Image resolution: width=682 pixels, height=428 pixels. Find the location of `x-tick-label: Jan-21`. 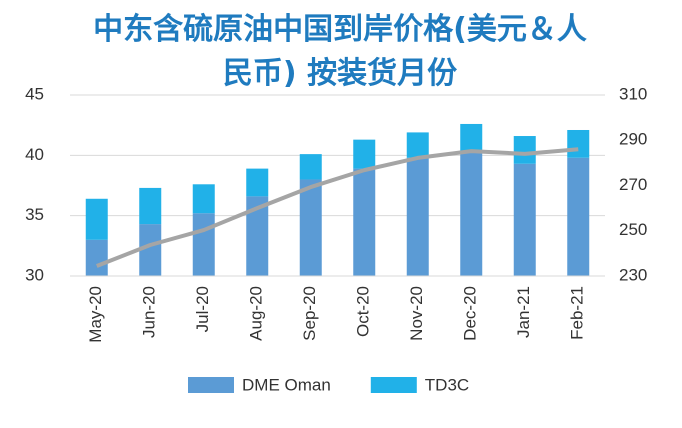

x-tick-label: Jan-21 is located at coordinates (523, 312).